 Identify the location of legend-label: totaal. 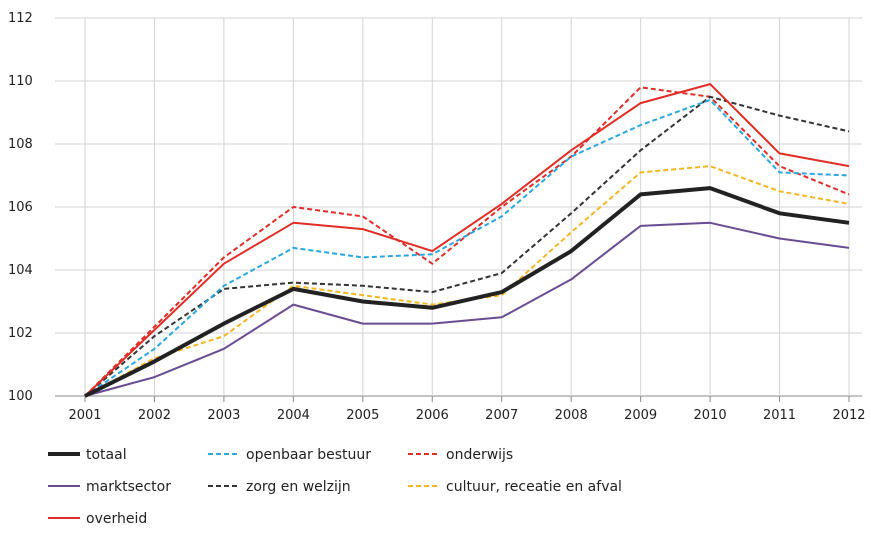
(106, 455).